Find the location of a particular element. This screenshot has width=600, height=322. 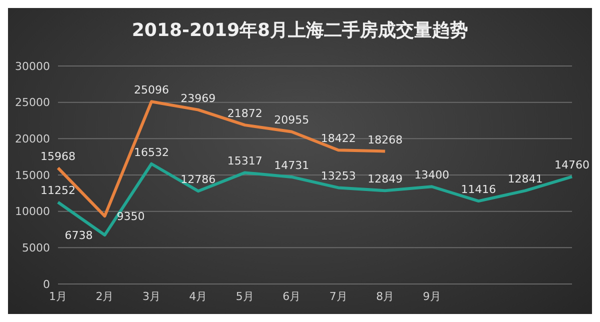

data-label: 14731 is located at coordinates (292, 165).